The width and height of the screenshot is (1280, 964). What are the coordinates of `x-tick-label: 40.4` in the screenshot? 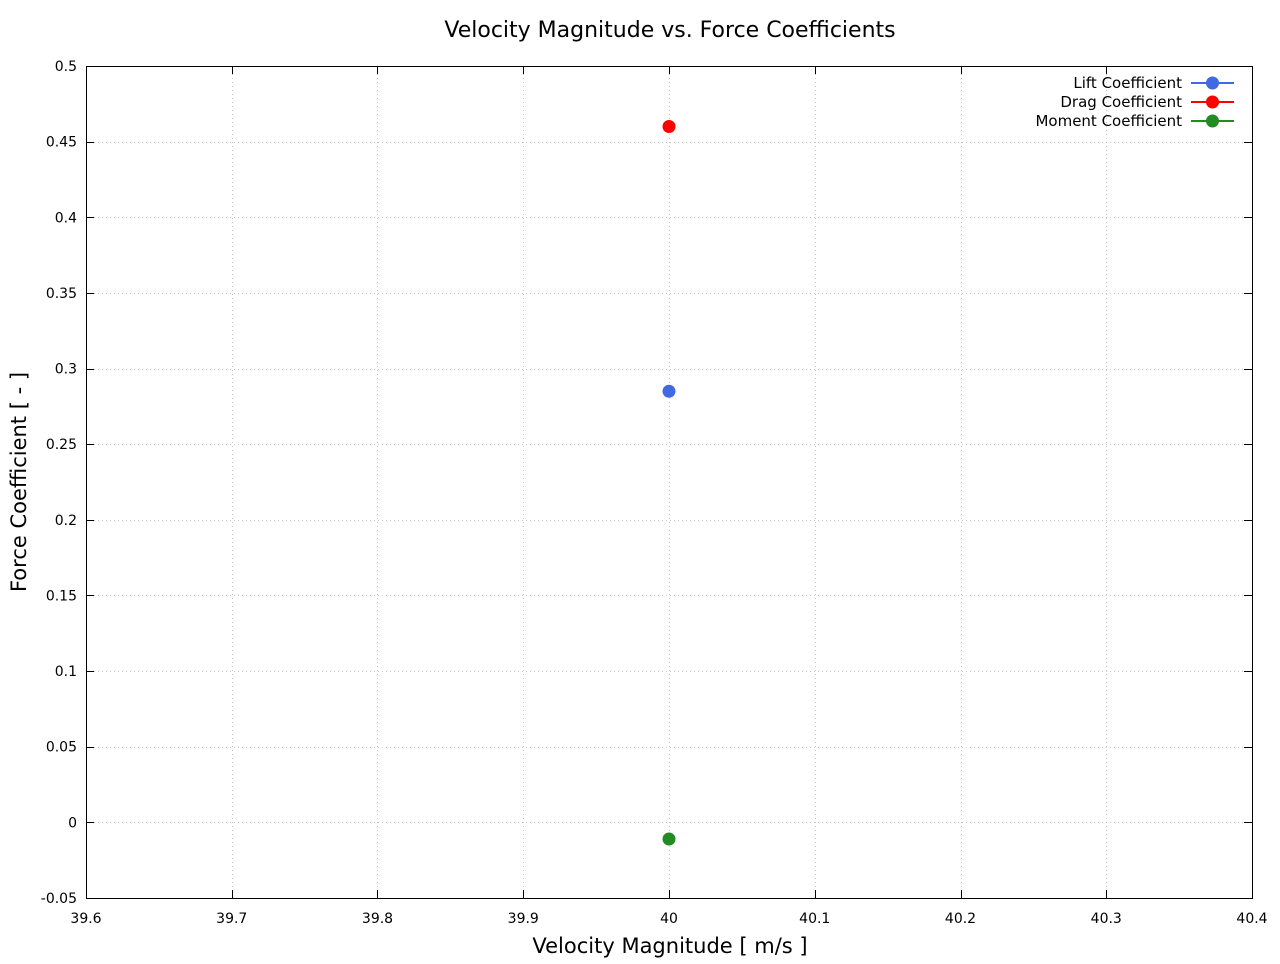 It's located at (1251, 919).